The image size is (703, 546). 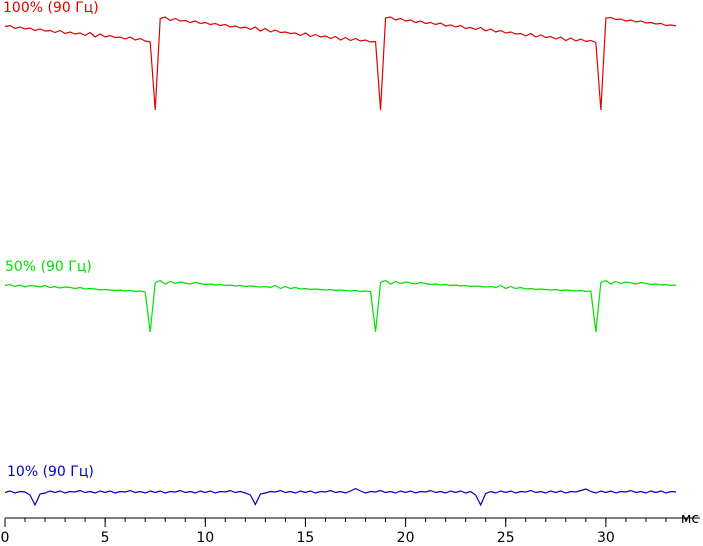 What do you see at coordinates (105, 538) in the screenshot?
I see `x-tick-label: 5` at bounding box center [105, 538].